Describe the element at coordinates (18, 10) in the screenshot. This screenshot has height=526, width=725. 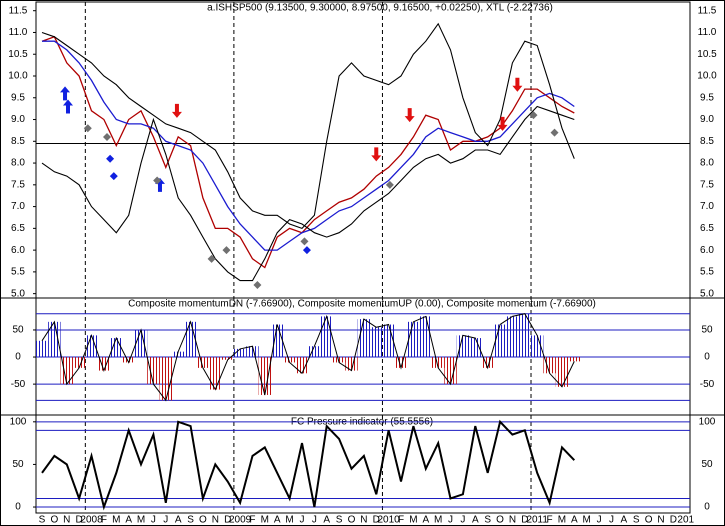
I see `y-tick-label: 11.5` at that location.